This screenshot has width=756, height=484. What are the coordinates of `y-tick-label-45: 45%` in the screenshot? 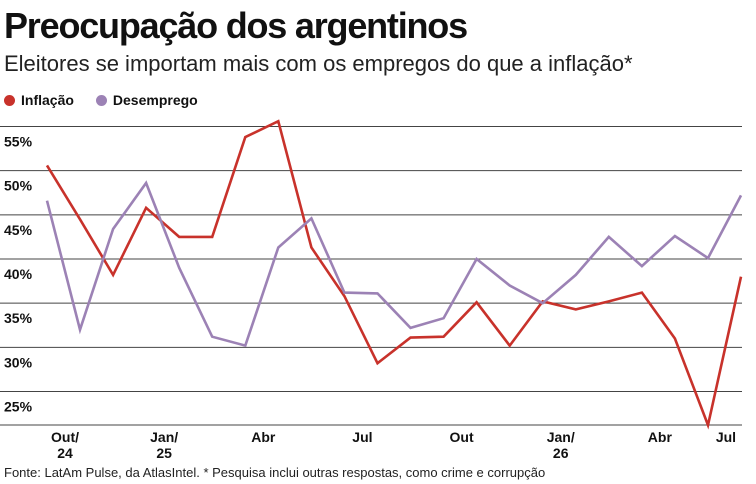 It's located at (18, 230).